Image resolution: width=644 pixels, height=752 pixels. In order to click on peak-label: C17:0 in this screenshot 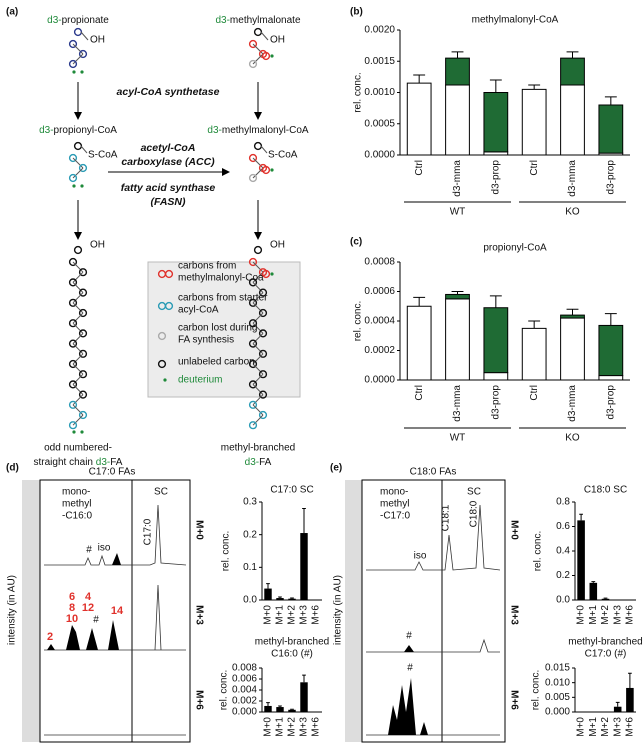, I will do `click(148, 531)`.